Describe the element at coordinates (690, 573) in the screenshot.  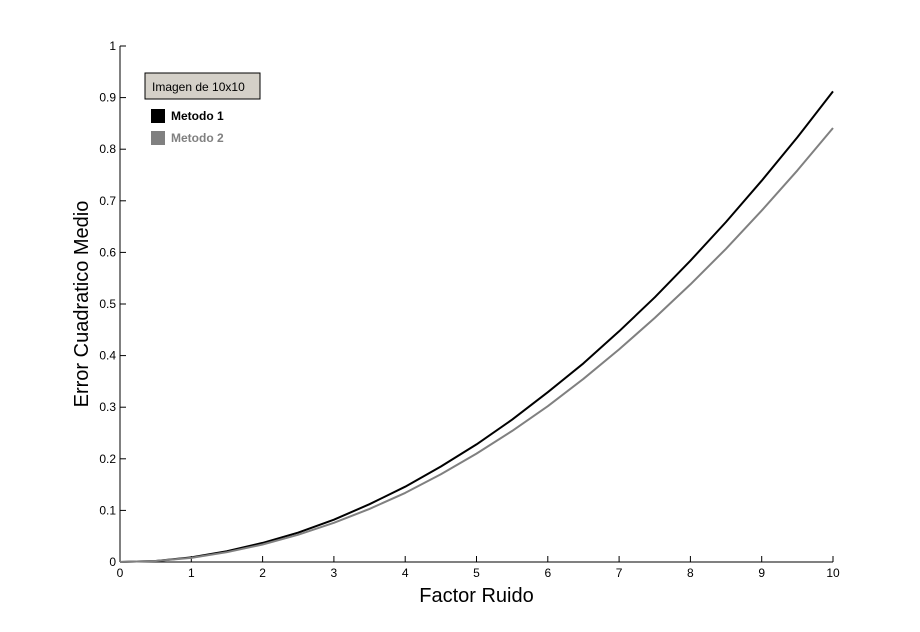
I see `x-tick-label: 8` at that location.